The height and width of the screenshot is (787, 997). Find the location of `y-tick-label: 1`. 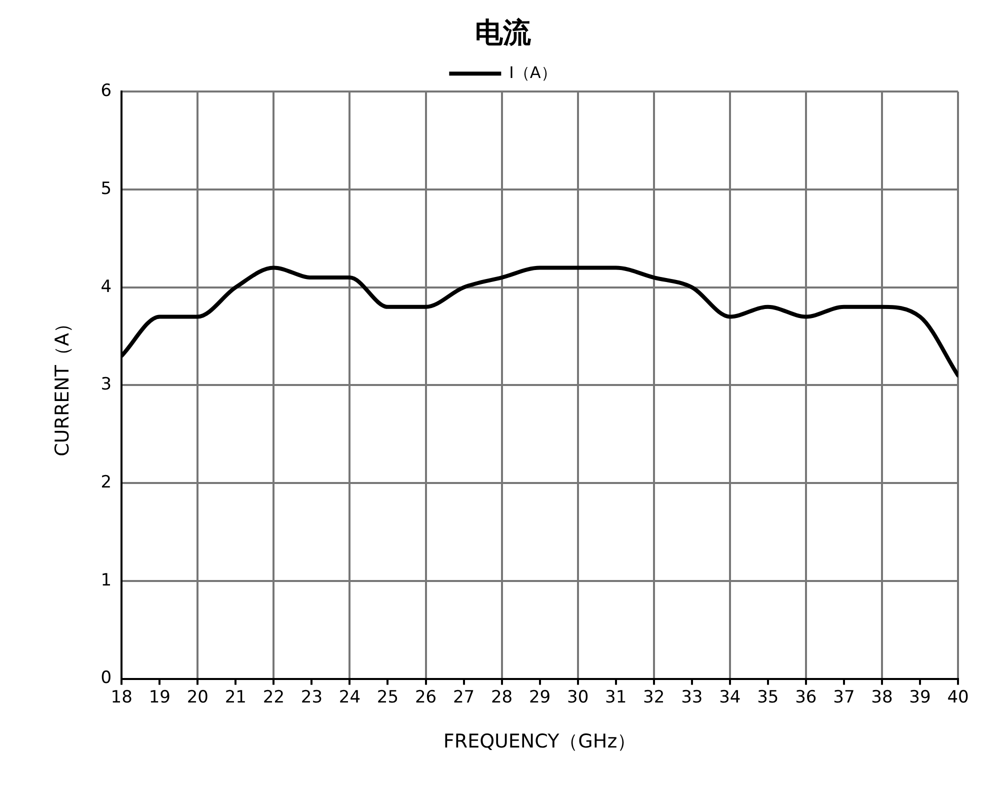

y-tick-label: 1 is located at coordinates (106, 580).